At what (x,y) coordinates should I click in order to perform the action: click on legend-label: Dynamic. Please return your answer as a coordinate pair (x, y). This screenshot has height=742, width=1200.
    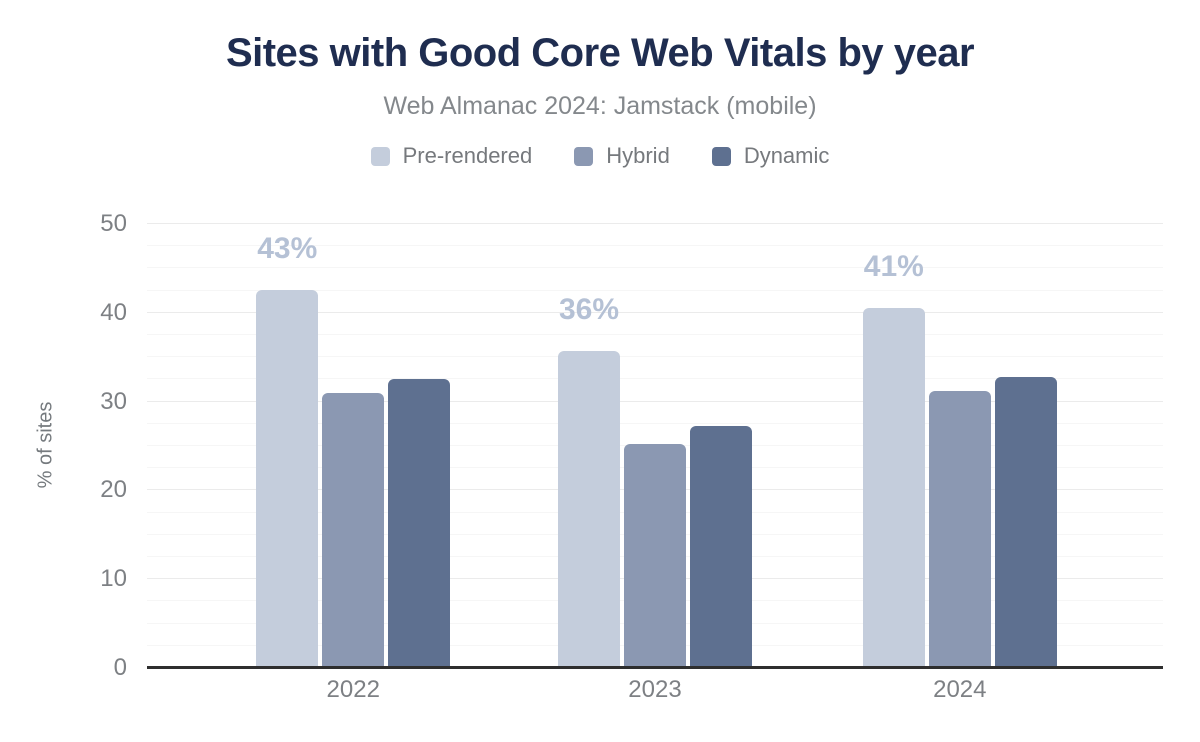
    Looking at the image, I should click on (786, 155).